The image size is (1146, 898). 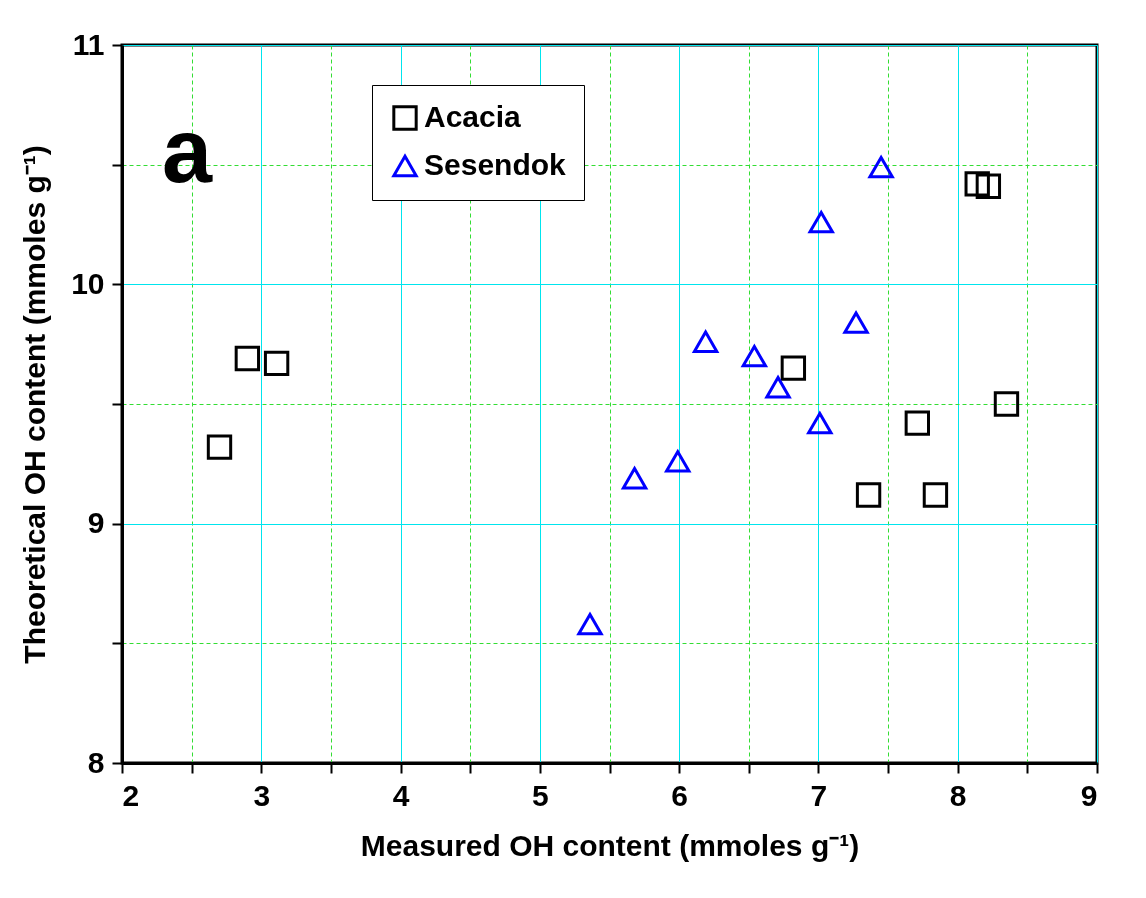 I want to click on x-tick-label: 8, so click(x=958, y=795).